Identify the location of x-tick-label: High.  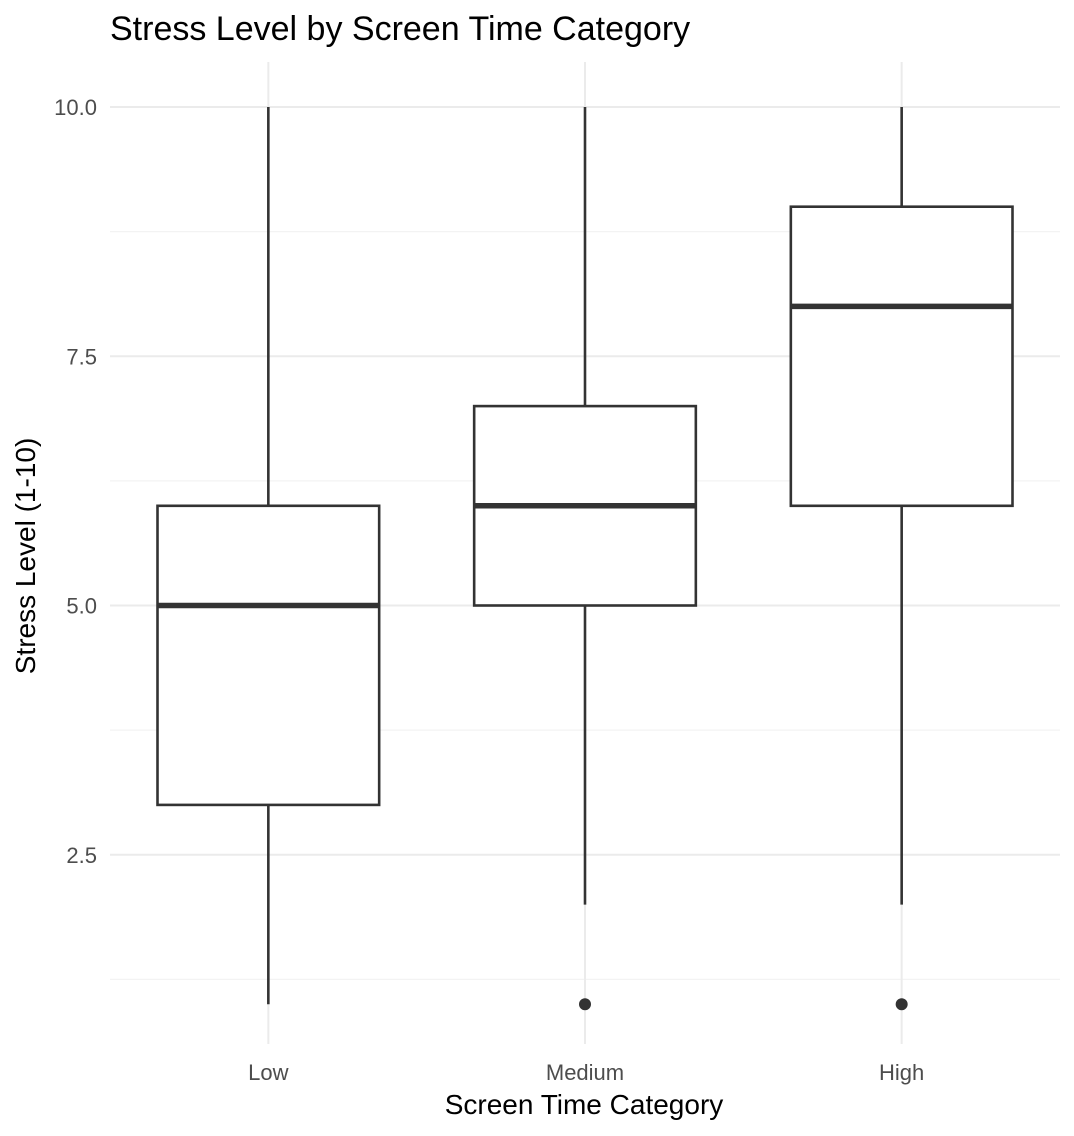
(901, 1072).